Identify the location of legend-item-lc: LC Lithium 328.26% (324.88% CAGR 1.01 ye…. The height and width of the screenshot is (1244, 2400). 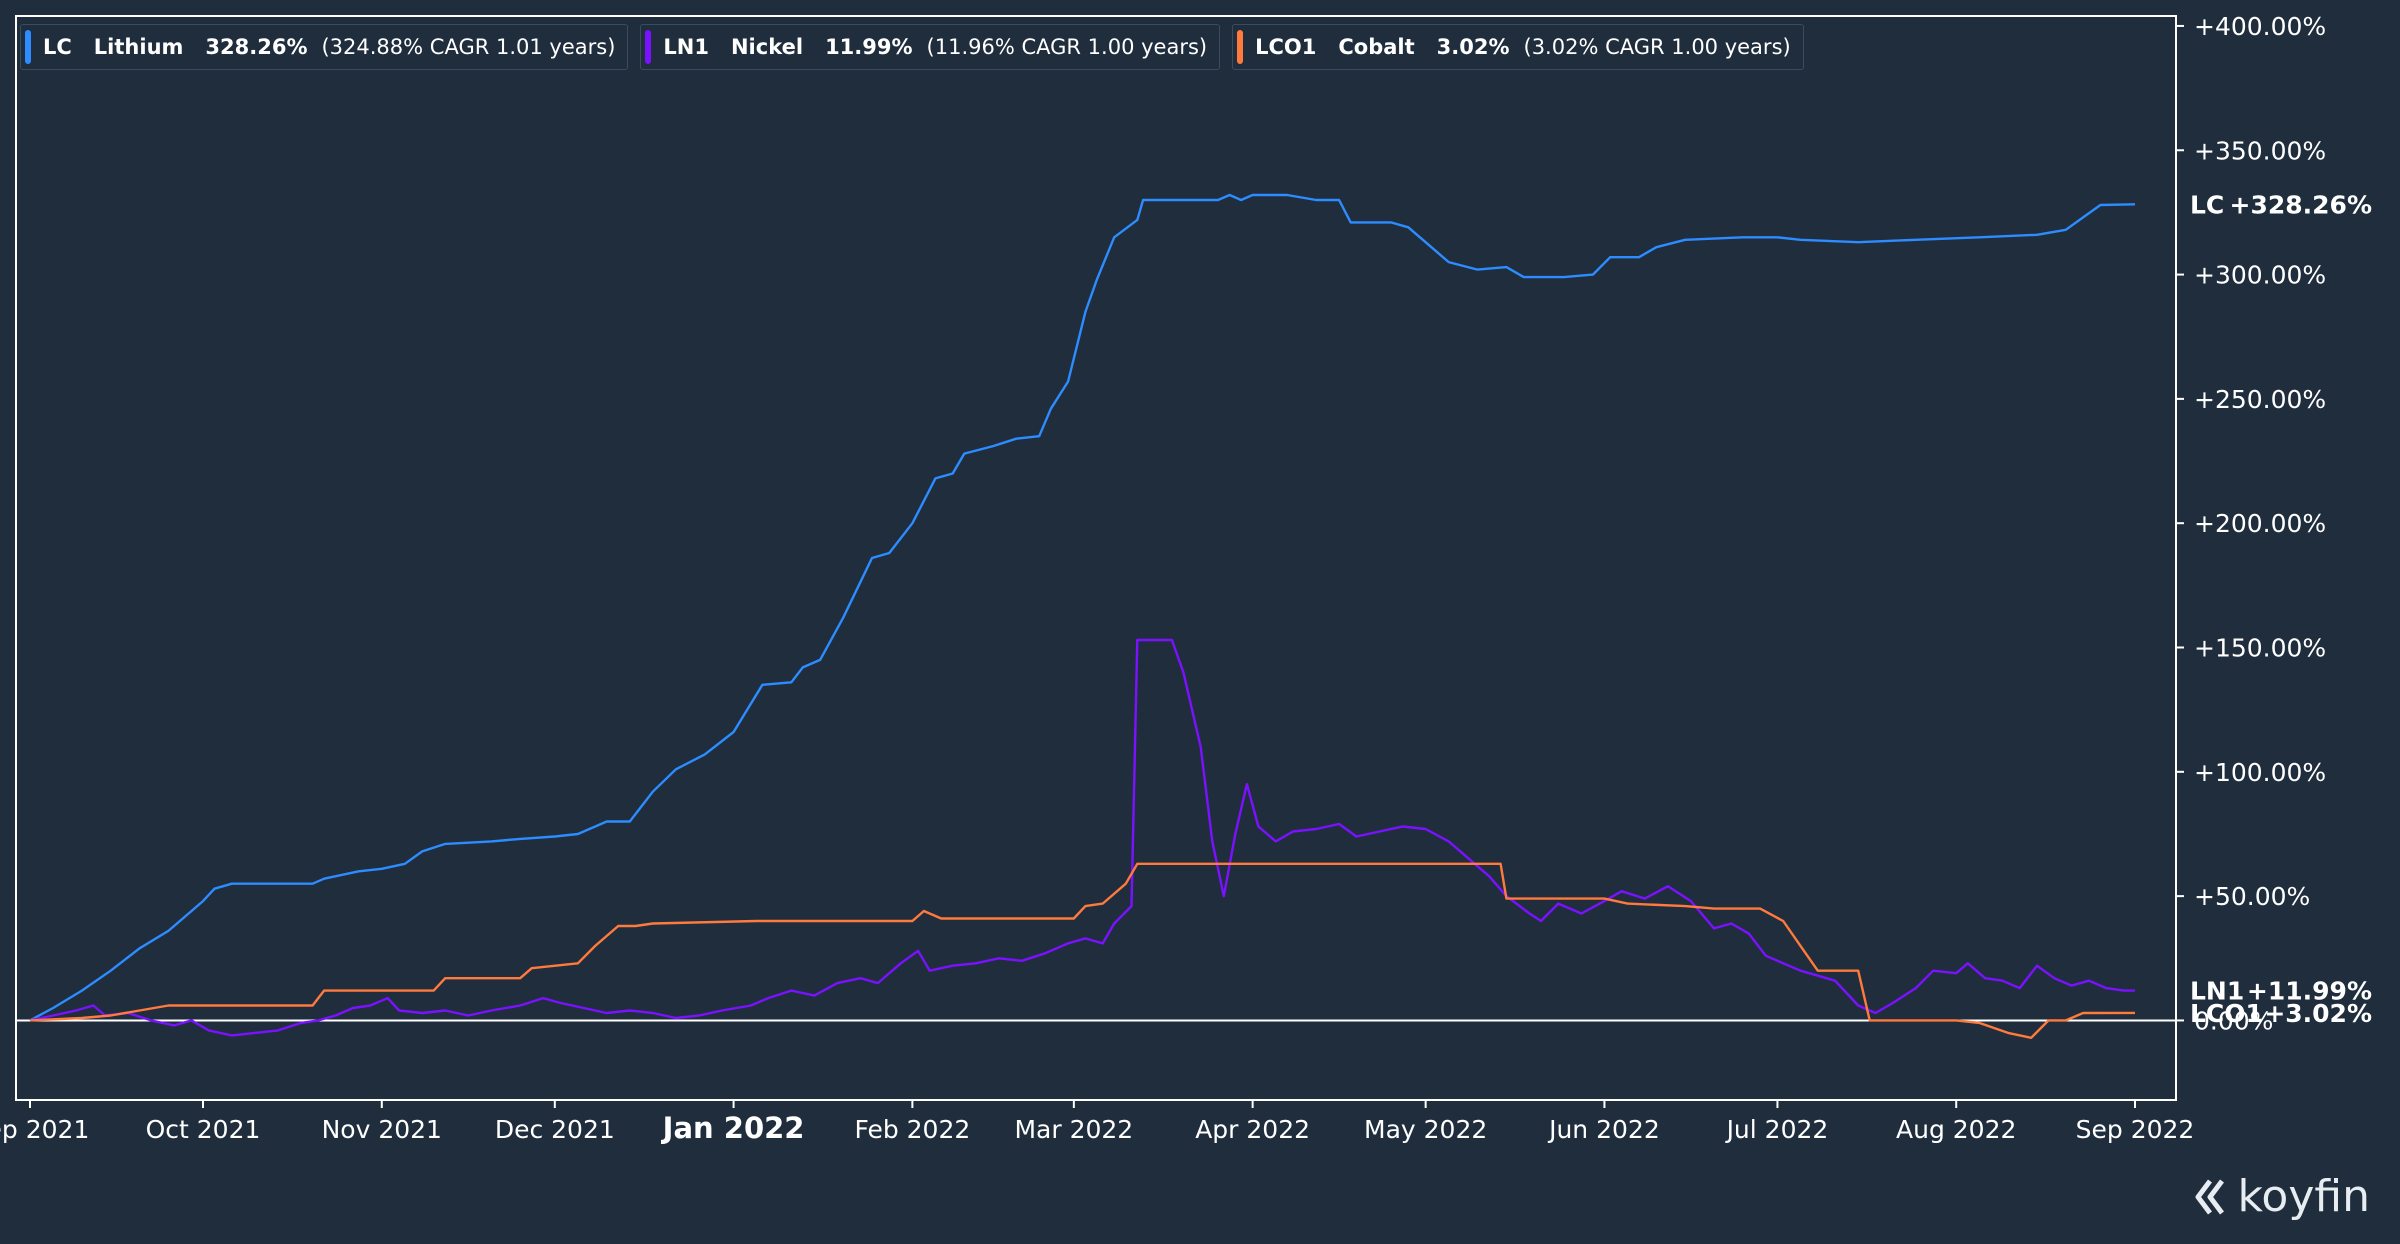
(324, 47).